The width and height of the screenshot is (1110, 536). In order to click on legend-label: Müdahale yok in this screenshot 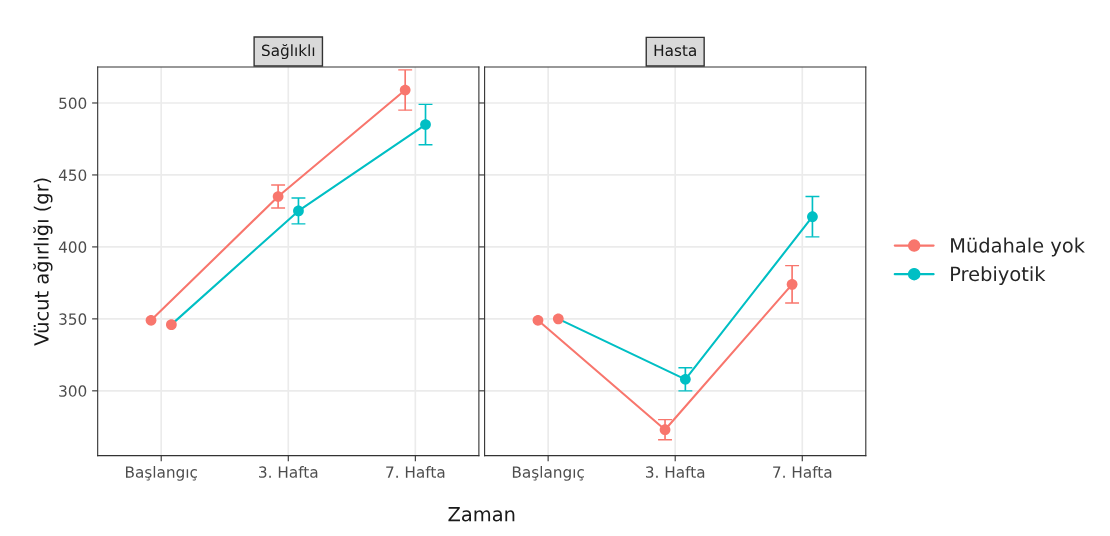, I will do `click(1018, 247)`.